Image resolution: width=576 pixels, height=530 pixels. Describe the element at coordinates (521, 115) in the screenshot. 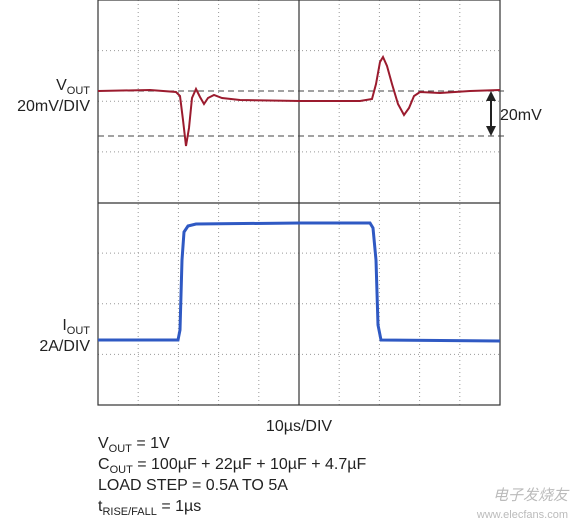

I see `annotation: 20mV` at that location.